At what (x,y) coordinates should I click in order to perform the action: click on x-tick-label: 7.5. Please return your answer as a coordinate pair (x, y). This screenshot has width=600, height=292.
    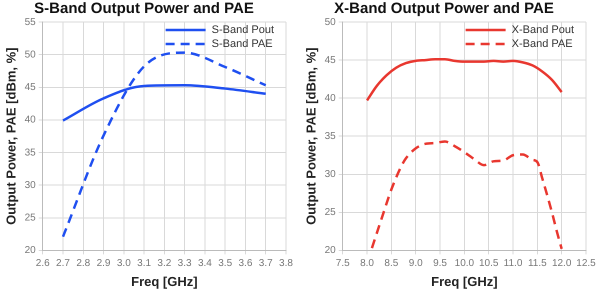
    Looking at the image, I should click on (343, 264).